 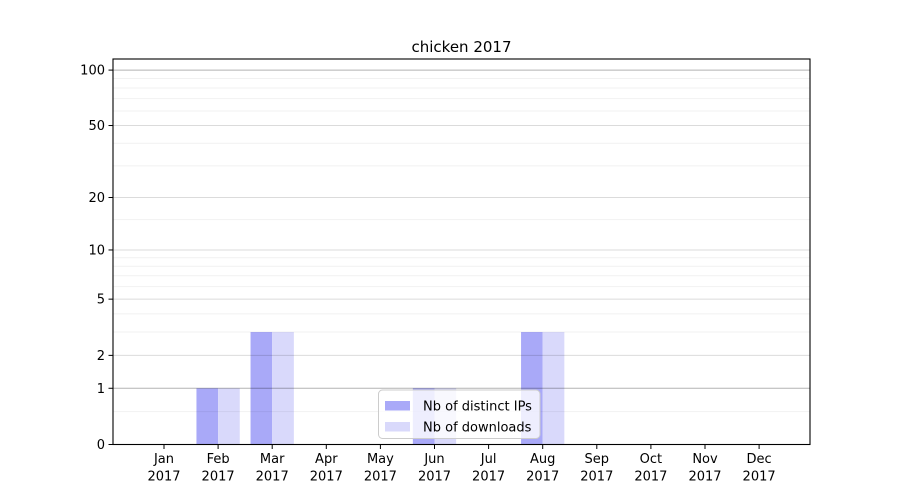 I want to click on y-tick-label: 0, so click(x=101, y=445).